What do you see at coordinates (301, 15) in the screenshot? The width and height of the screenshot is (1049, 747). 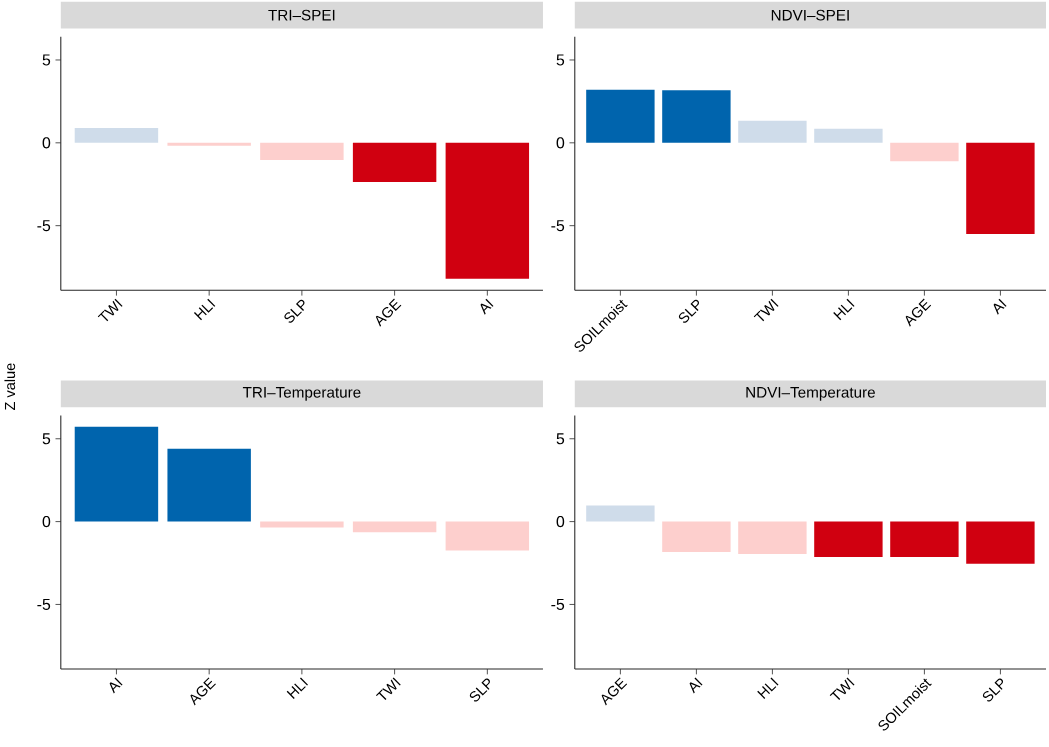 I see `chart-title: TRI–SPEI` at bounding box center [301, 15].